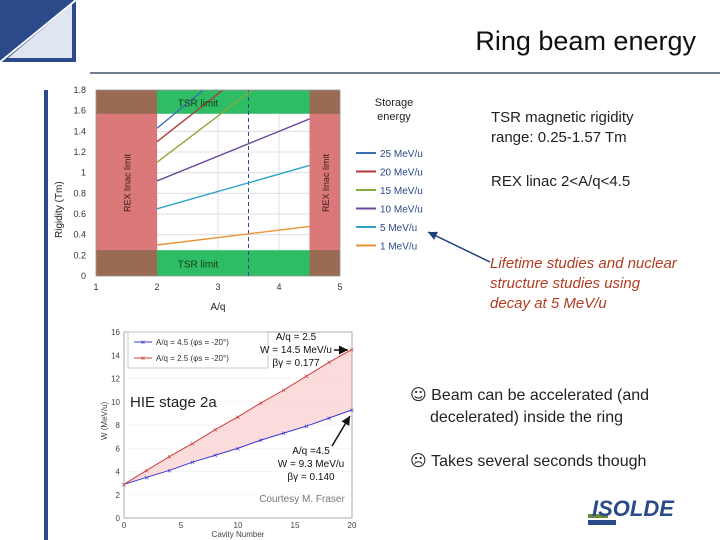  I want to click on isolde-logo: ISOLDE, so click(631, 510).